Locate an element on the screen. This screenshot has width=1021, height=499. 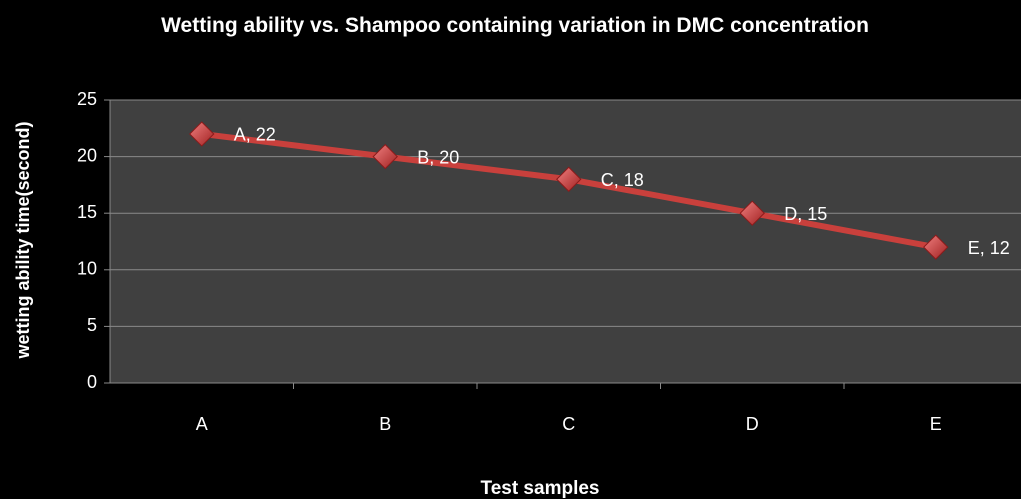
x-tick-label: B is located at coordinates (385, 424).